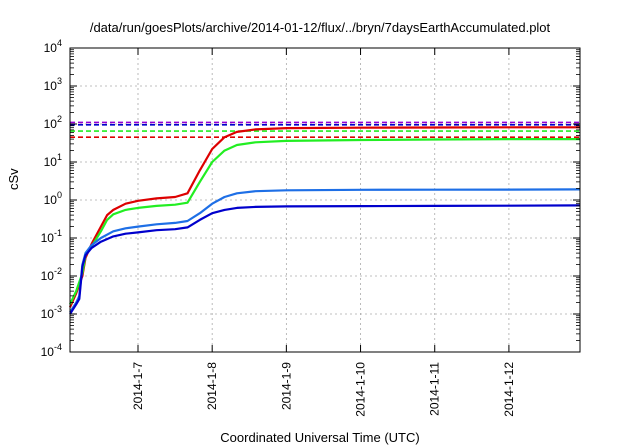 The image size is (640, 448). I want to click on x-tick-label: 2014-1-10, so click(361, 389).